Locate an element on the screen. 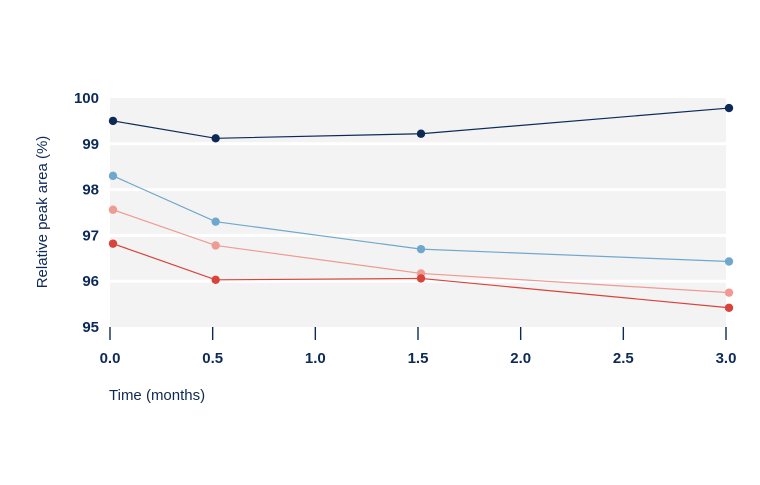 Image resolution: width=760 pixels, height=485 pixels. x-tick-label: 2.5 is located at coordinates (623, 358).